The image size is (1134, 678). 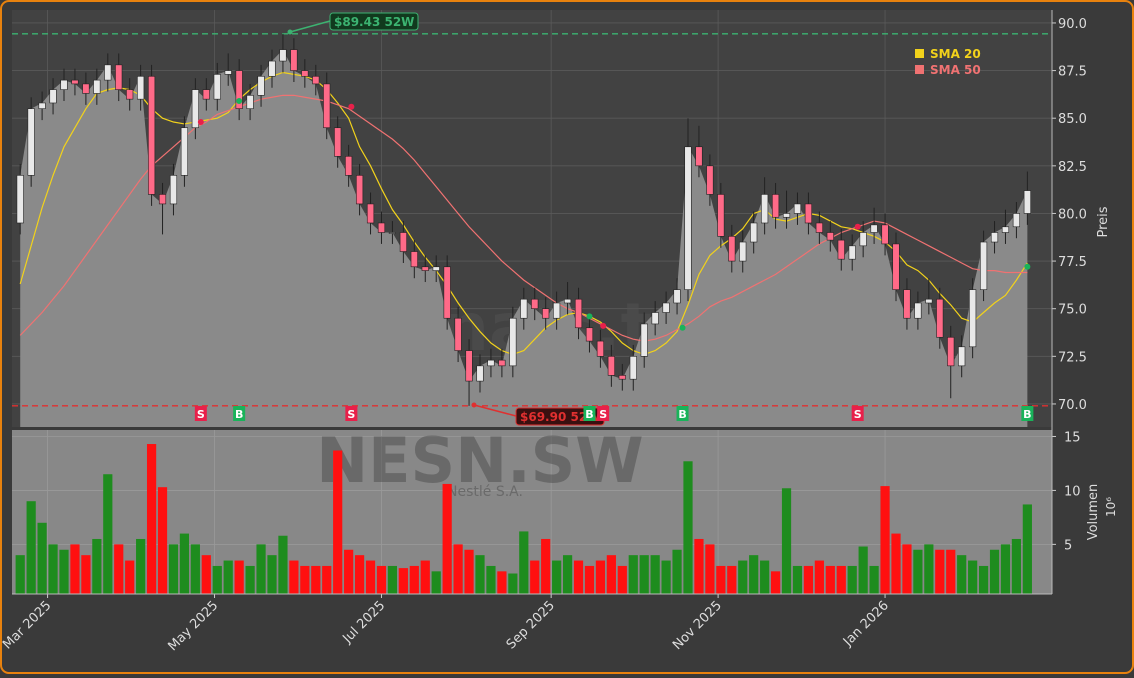 What do you see at coordinates (374, 22) in the screenshot?
I see `annotation-label: $89.43 52W` at bounding box center [374, 22].